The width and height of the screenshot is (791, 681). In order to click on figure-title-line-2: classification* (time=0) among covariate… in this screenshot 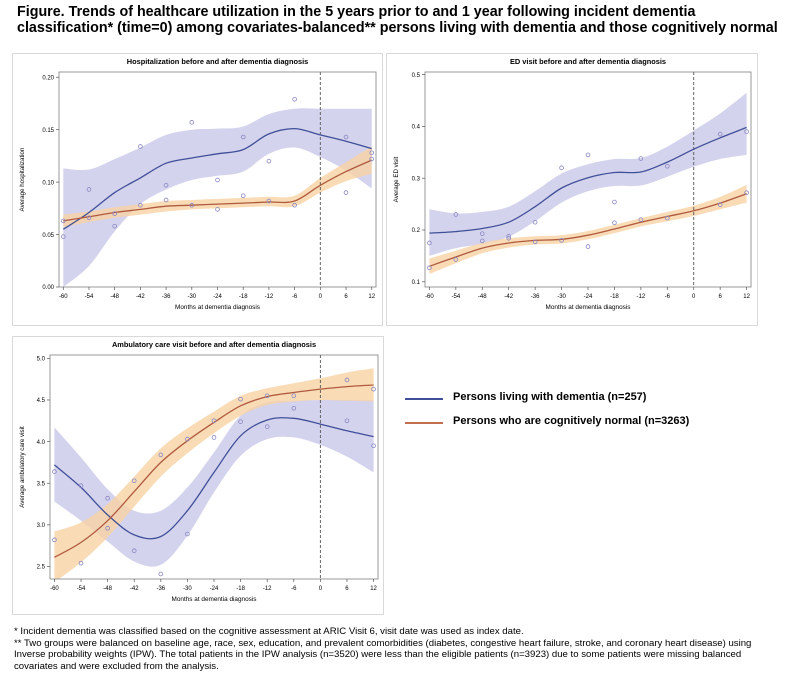, I will do `click(397, 28)`.